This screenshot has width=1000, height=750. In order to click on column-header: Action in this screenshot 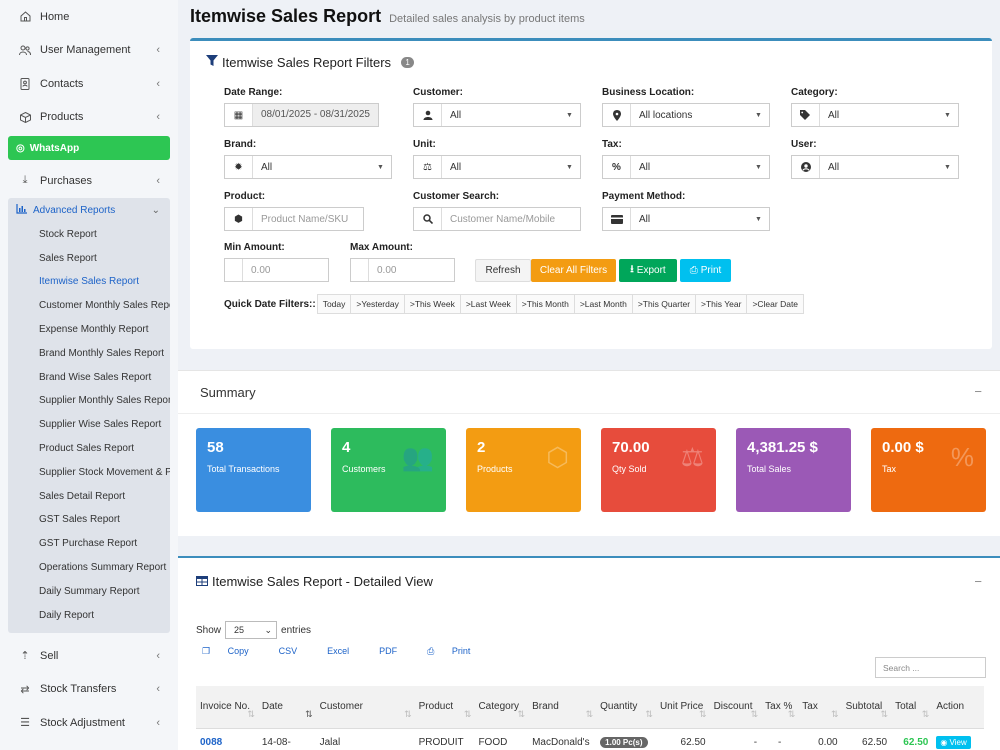, I will do `click(958, 707)`.